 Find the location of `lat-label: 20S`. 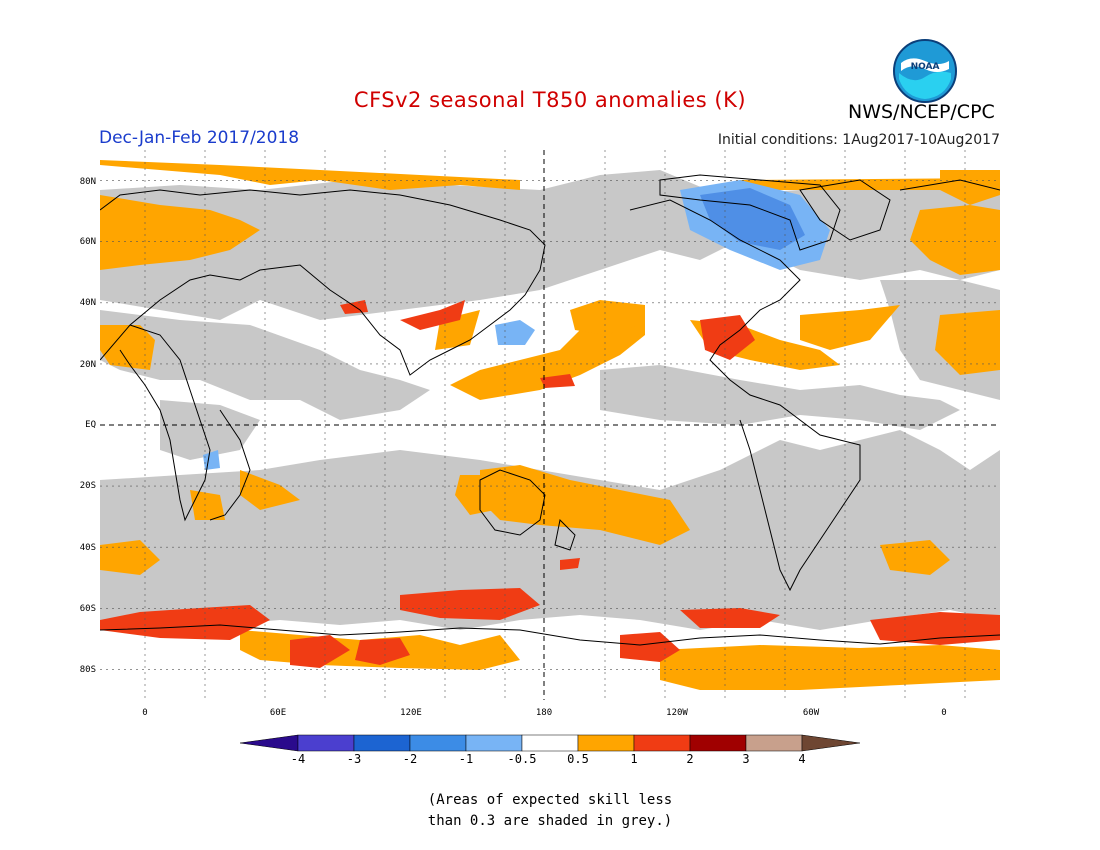

lat-label: 20S is located at coordinates (87, 486).